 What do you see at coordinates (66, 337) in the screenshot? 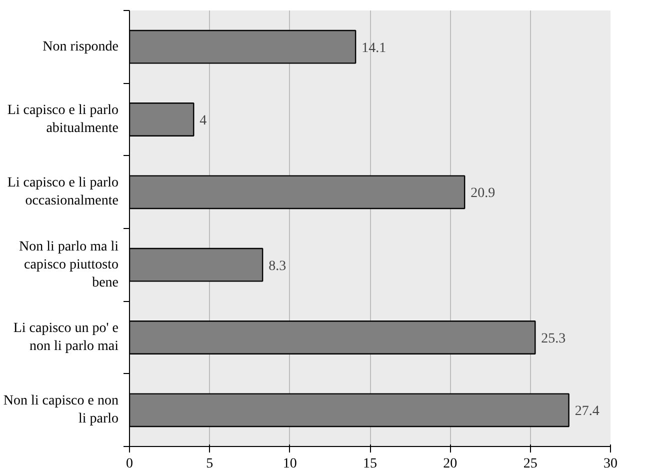
I see `y-tick-label: Li capisco un po' e non li parlo mai` at bounding box center [66, 337].